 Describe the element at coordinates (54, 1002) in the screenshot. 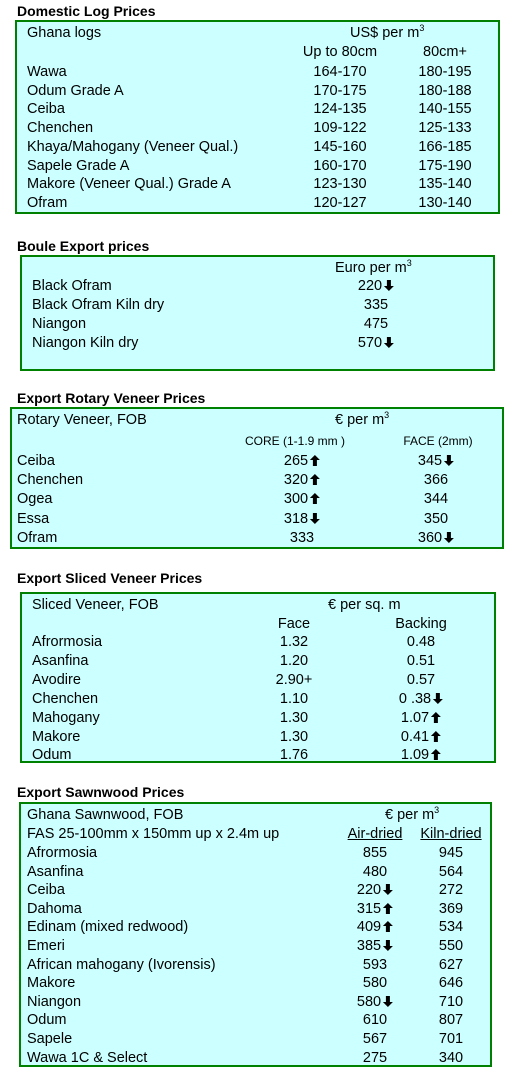

I see `sawn-row-name: Niangon` at that location.